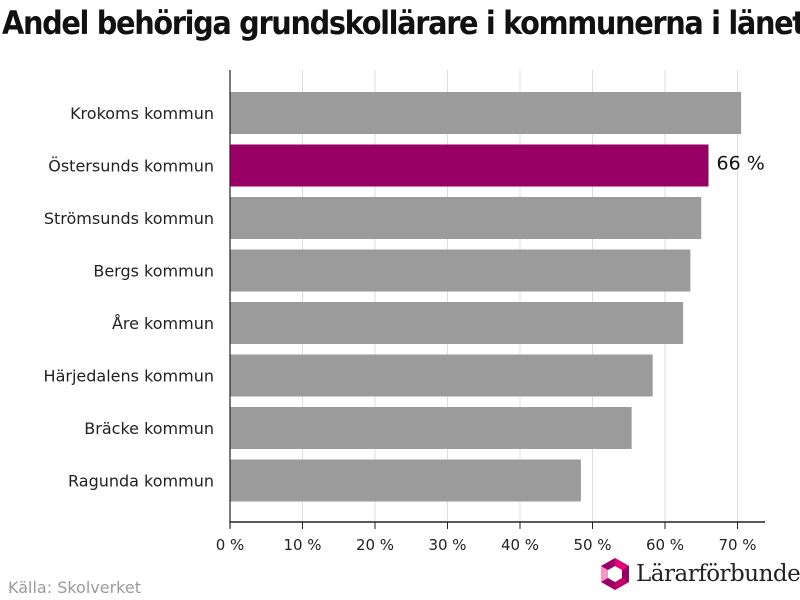  What do you see at coordinates (737, 545) in the screenshot?
I see `x-tick-label: 70 %` at bounding box center [737, 545].